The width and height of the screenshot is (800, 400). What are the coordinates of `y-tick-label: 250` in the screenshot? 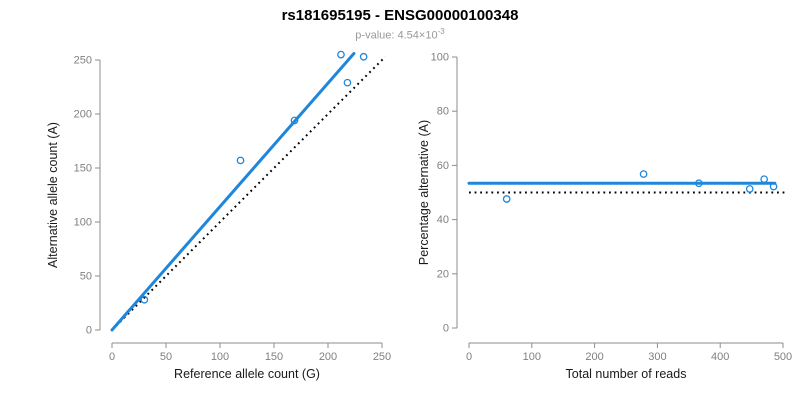 It's located at (83, 61).